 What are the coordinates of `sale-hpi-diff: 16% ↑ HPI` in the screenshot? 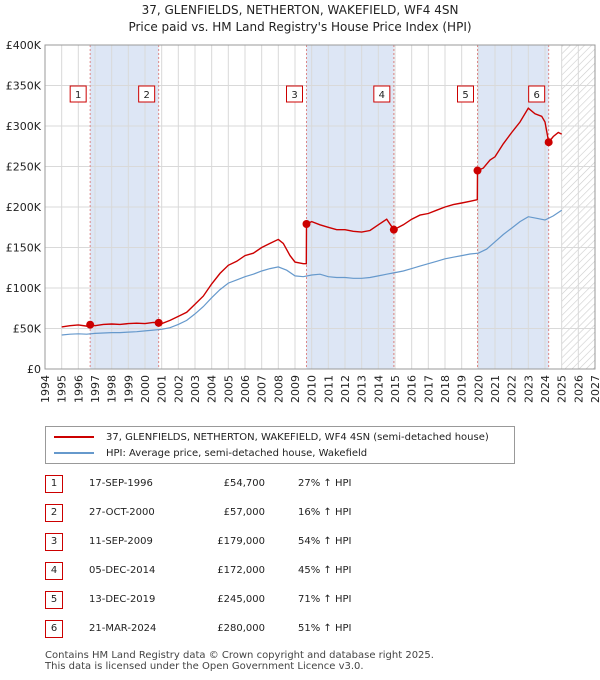 It's located at (325, 512).